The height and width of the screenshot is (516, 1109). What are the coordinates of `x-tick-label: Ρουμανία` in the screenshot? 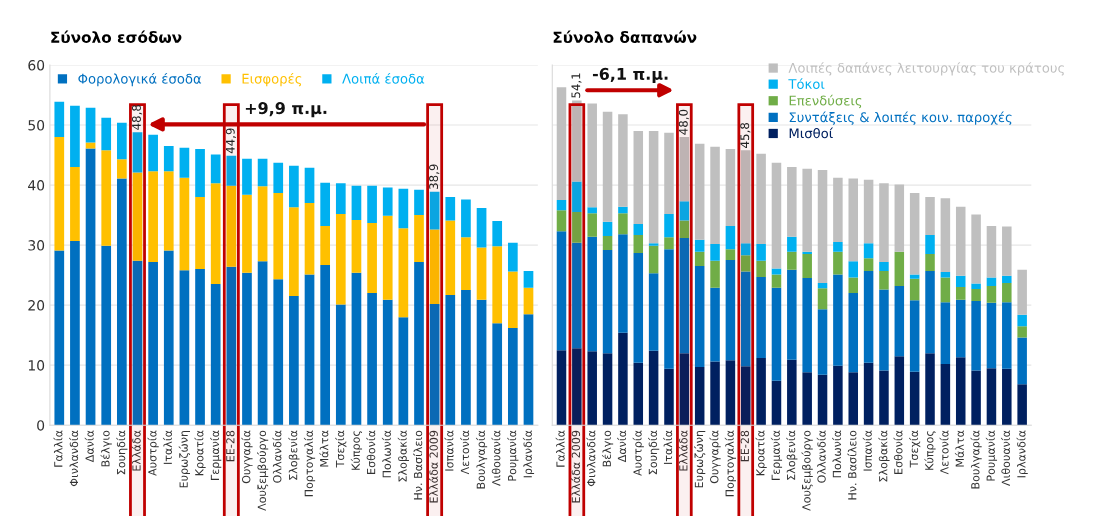 It's located at (513, 455).